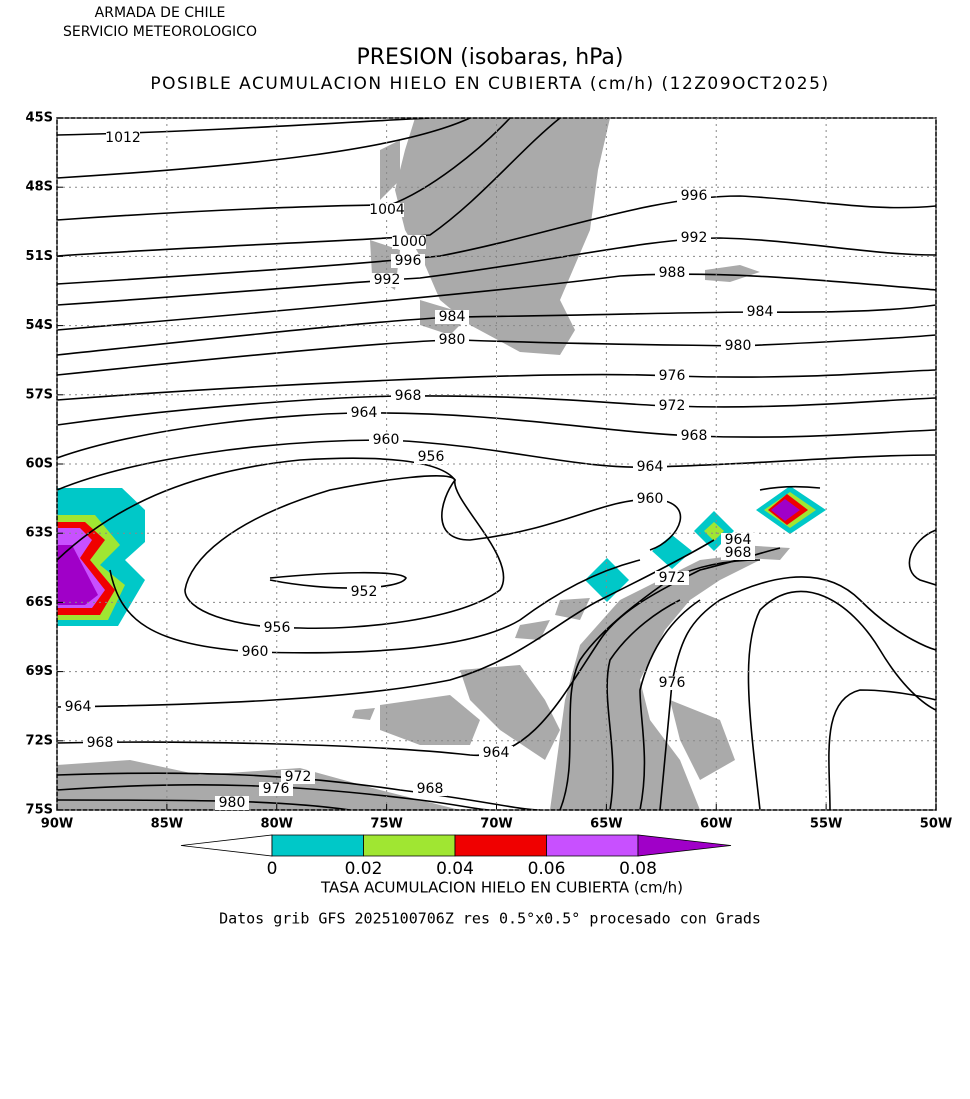  What do you see at coordinates (167, 824) in the screenshot?
I see `lon-tick-label: 85W` at bounding box center [167, 824].